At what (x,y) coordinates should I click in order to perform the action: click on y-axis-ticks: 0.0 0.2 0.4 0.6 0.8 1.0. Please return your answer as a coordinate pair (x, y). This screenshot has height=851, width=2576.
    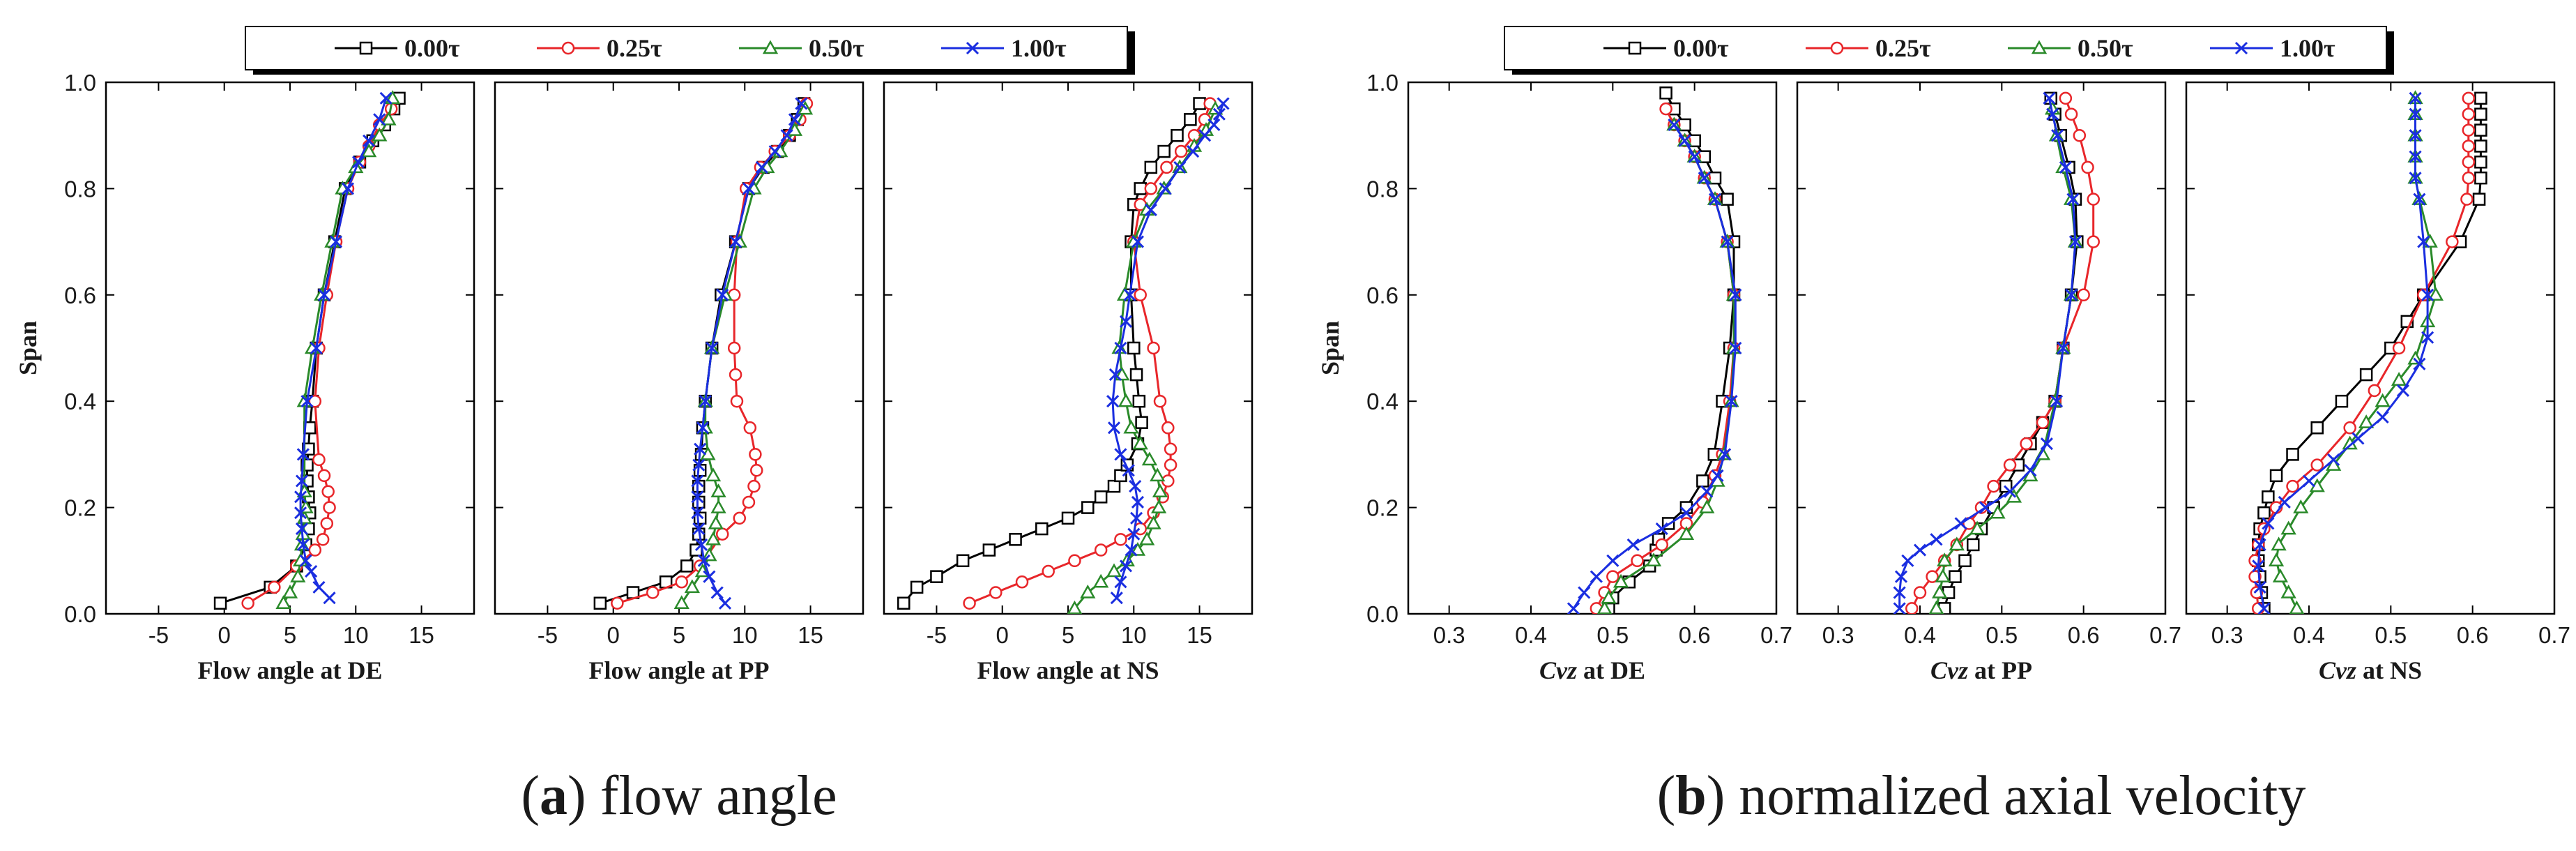
    Looking at the image, I should click on (269, 348).